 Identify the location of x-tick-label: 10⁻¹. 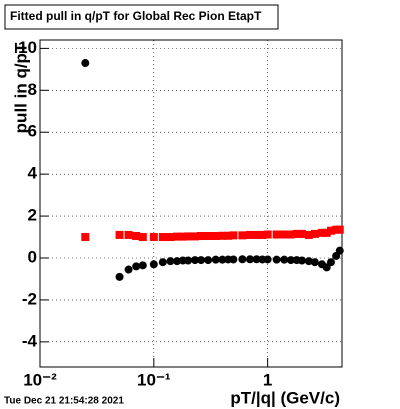
(154, 379).